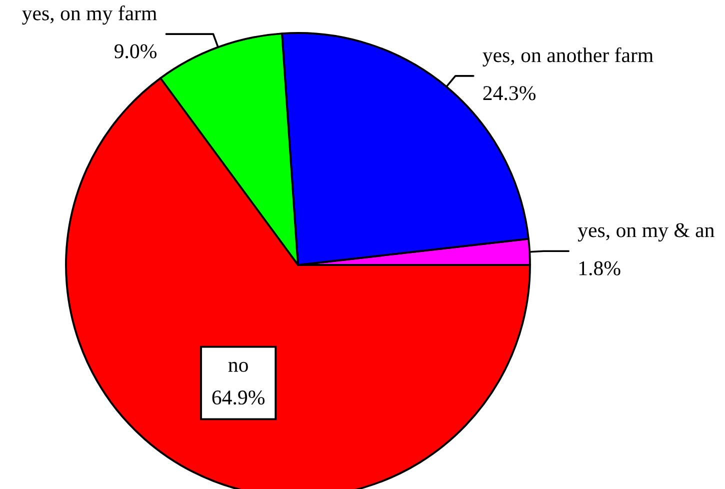 The image size is (725, 489). Describe the element at coordinates (646, 232) in the screenshot. I see `slice-label: yes, on my & an` at that location.